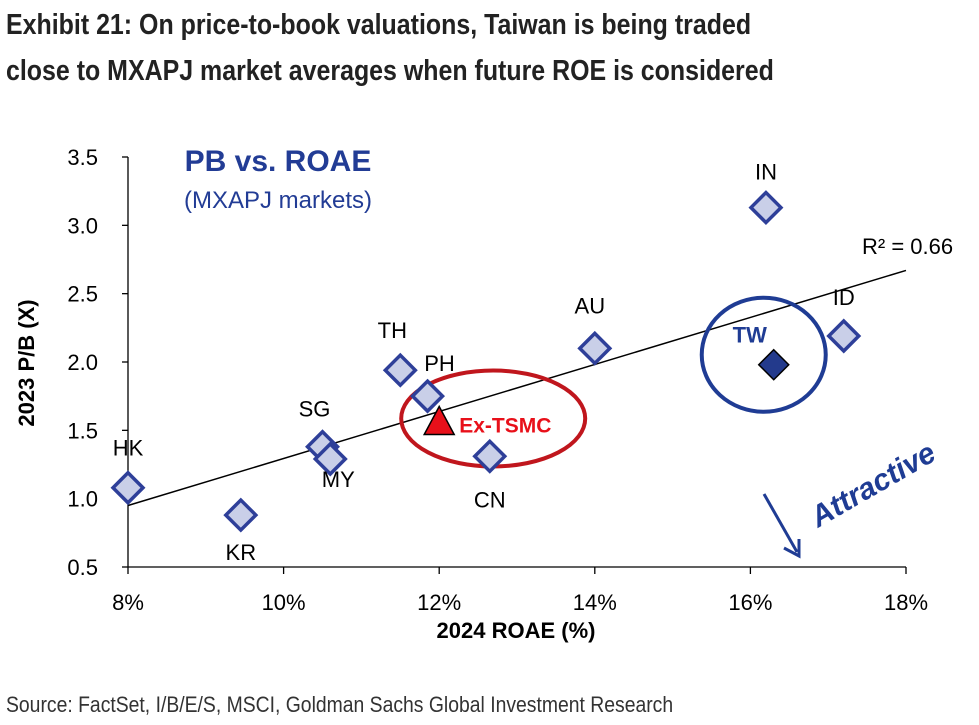 The image size is (979, 725). I want to click on tw-highlight-ellipse, so click(763, 354).